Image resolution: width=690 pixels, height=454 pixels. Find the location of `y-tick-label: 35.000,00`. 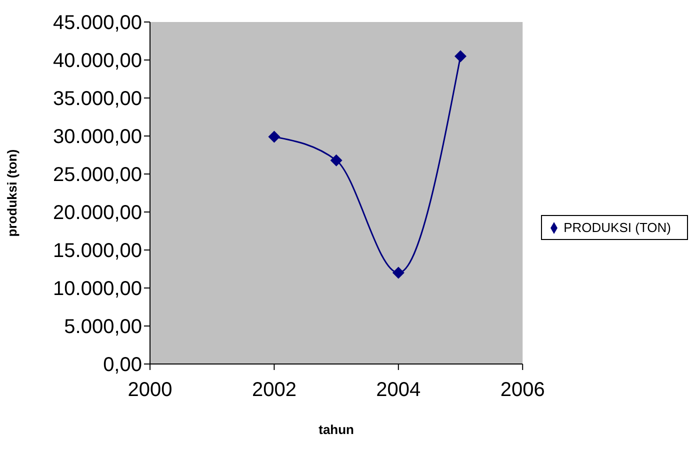

y-tick-label: 35.000,00 is located at coordinates (97, 99).